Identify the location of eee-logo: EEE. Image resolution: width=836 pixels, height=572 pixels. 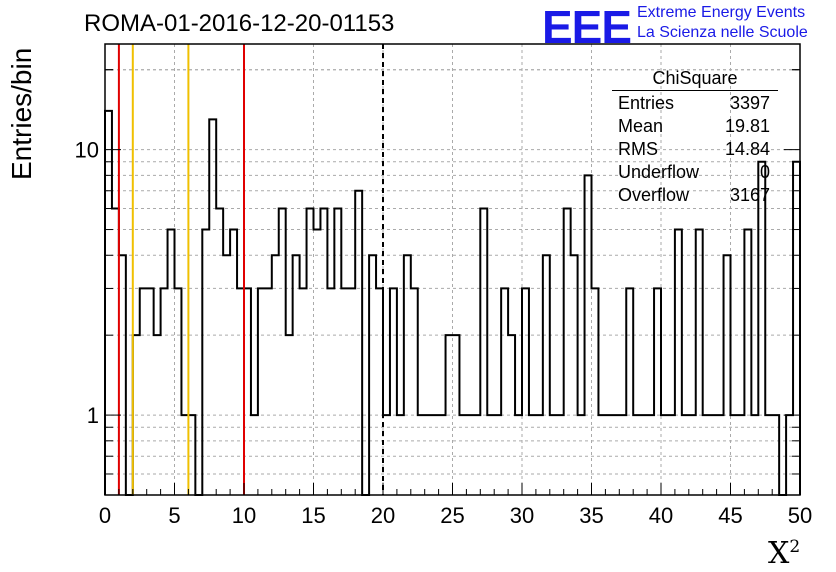
(587, 27).